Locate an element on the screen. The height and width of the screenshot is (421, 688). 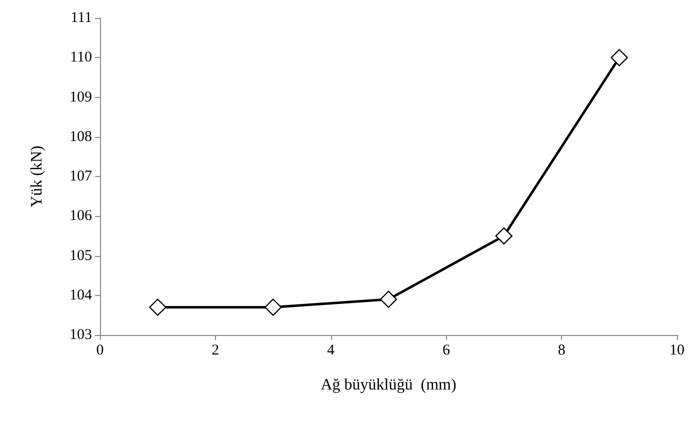
x-tick-label: 10 is located at coordinates (677, 350).